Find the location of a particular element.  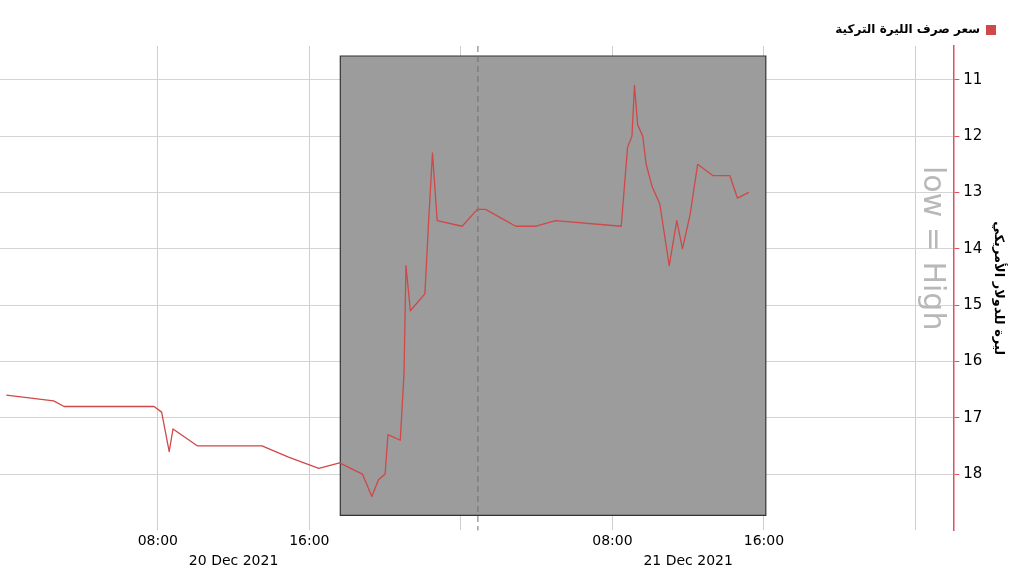

x2-tick-label: 21 Dec 2021 is located at coordinates (688, 560).